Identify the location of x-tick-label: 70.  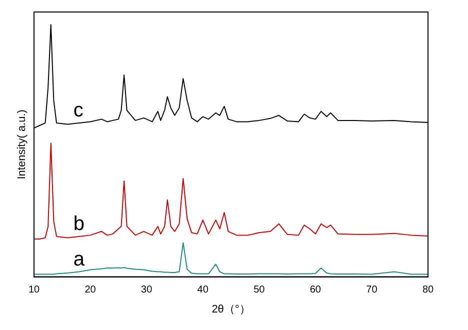
(372, 290).